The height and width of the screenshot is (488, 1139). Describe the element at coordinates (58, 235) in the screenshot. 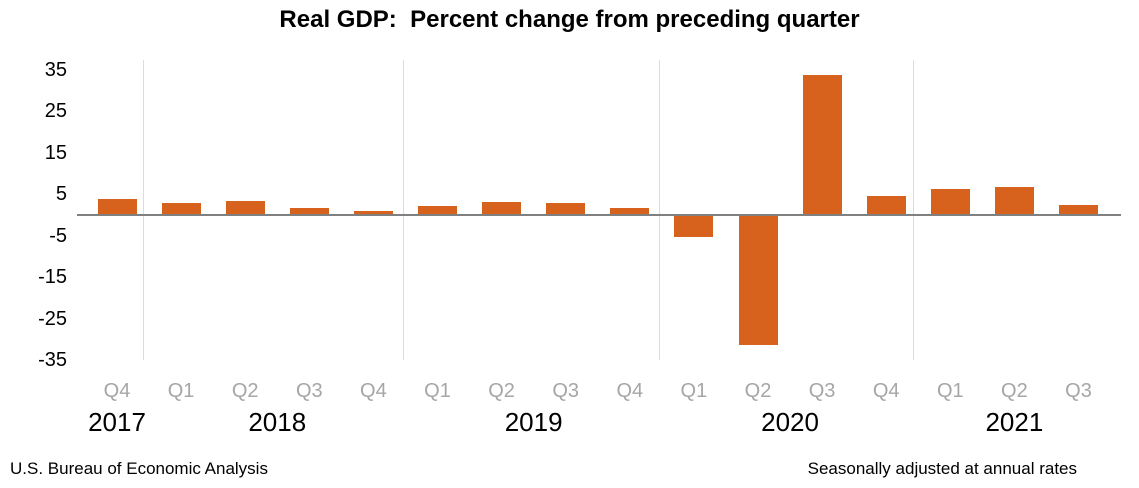

I see `y-tick-label: -5` at that location.